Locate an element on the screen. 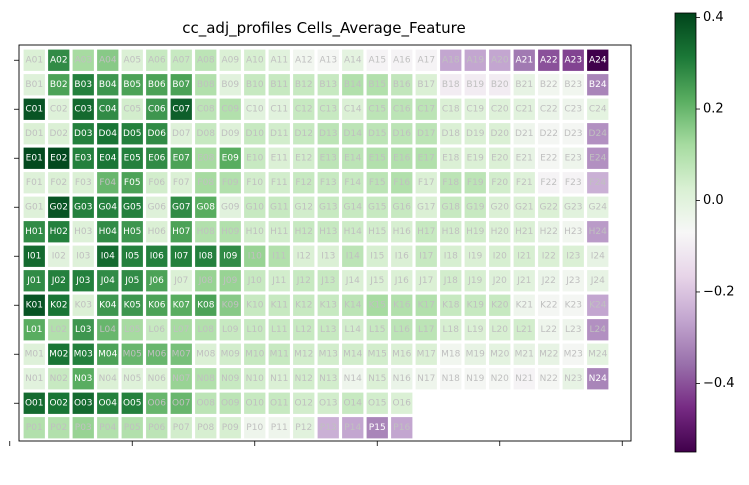 This screenshot has width=749, height=485. cell-L23 is located at coordinates (573, 330).